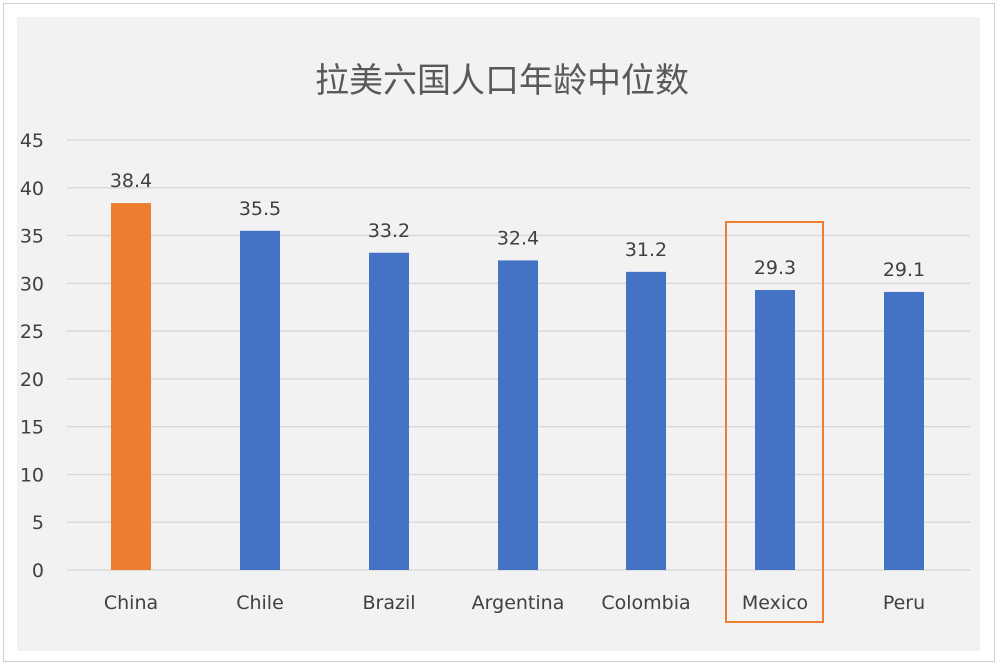 The height and width of the screenshot is (667, 1000). What do you see at coordinates (388, 603) in the screenshot?
I see `x-label-brazil: Brazil` at bounding box center [388, 603].